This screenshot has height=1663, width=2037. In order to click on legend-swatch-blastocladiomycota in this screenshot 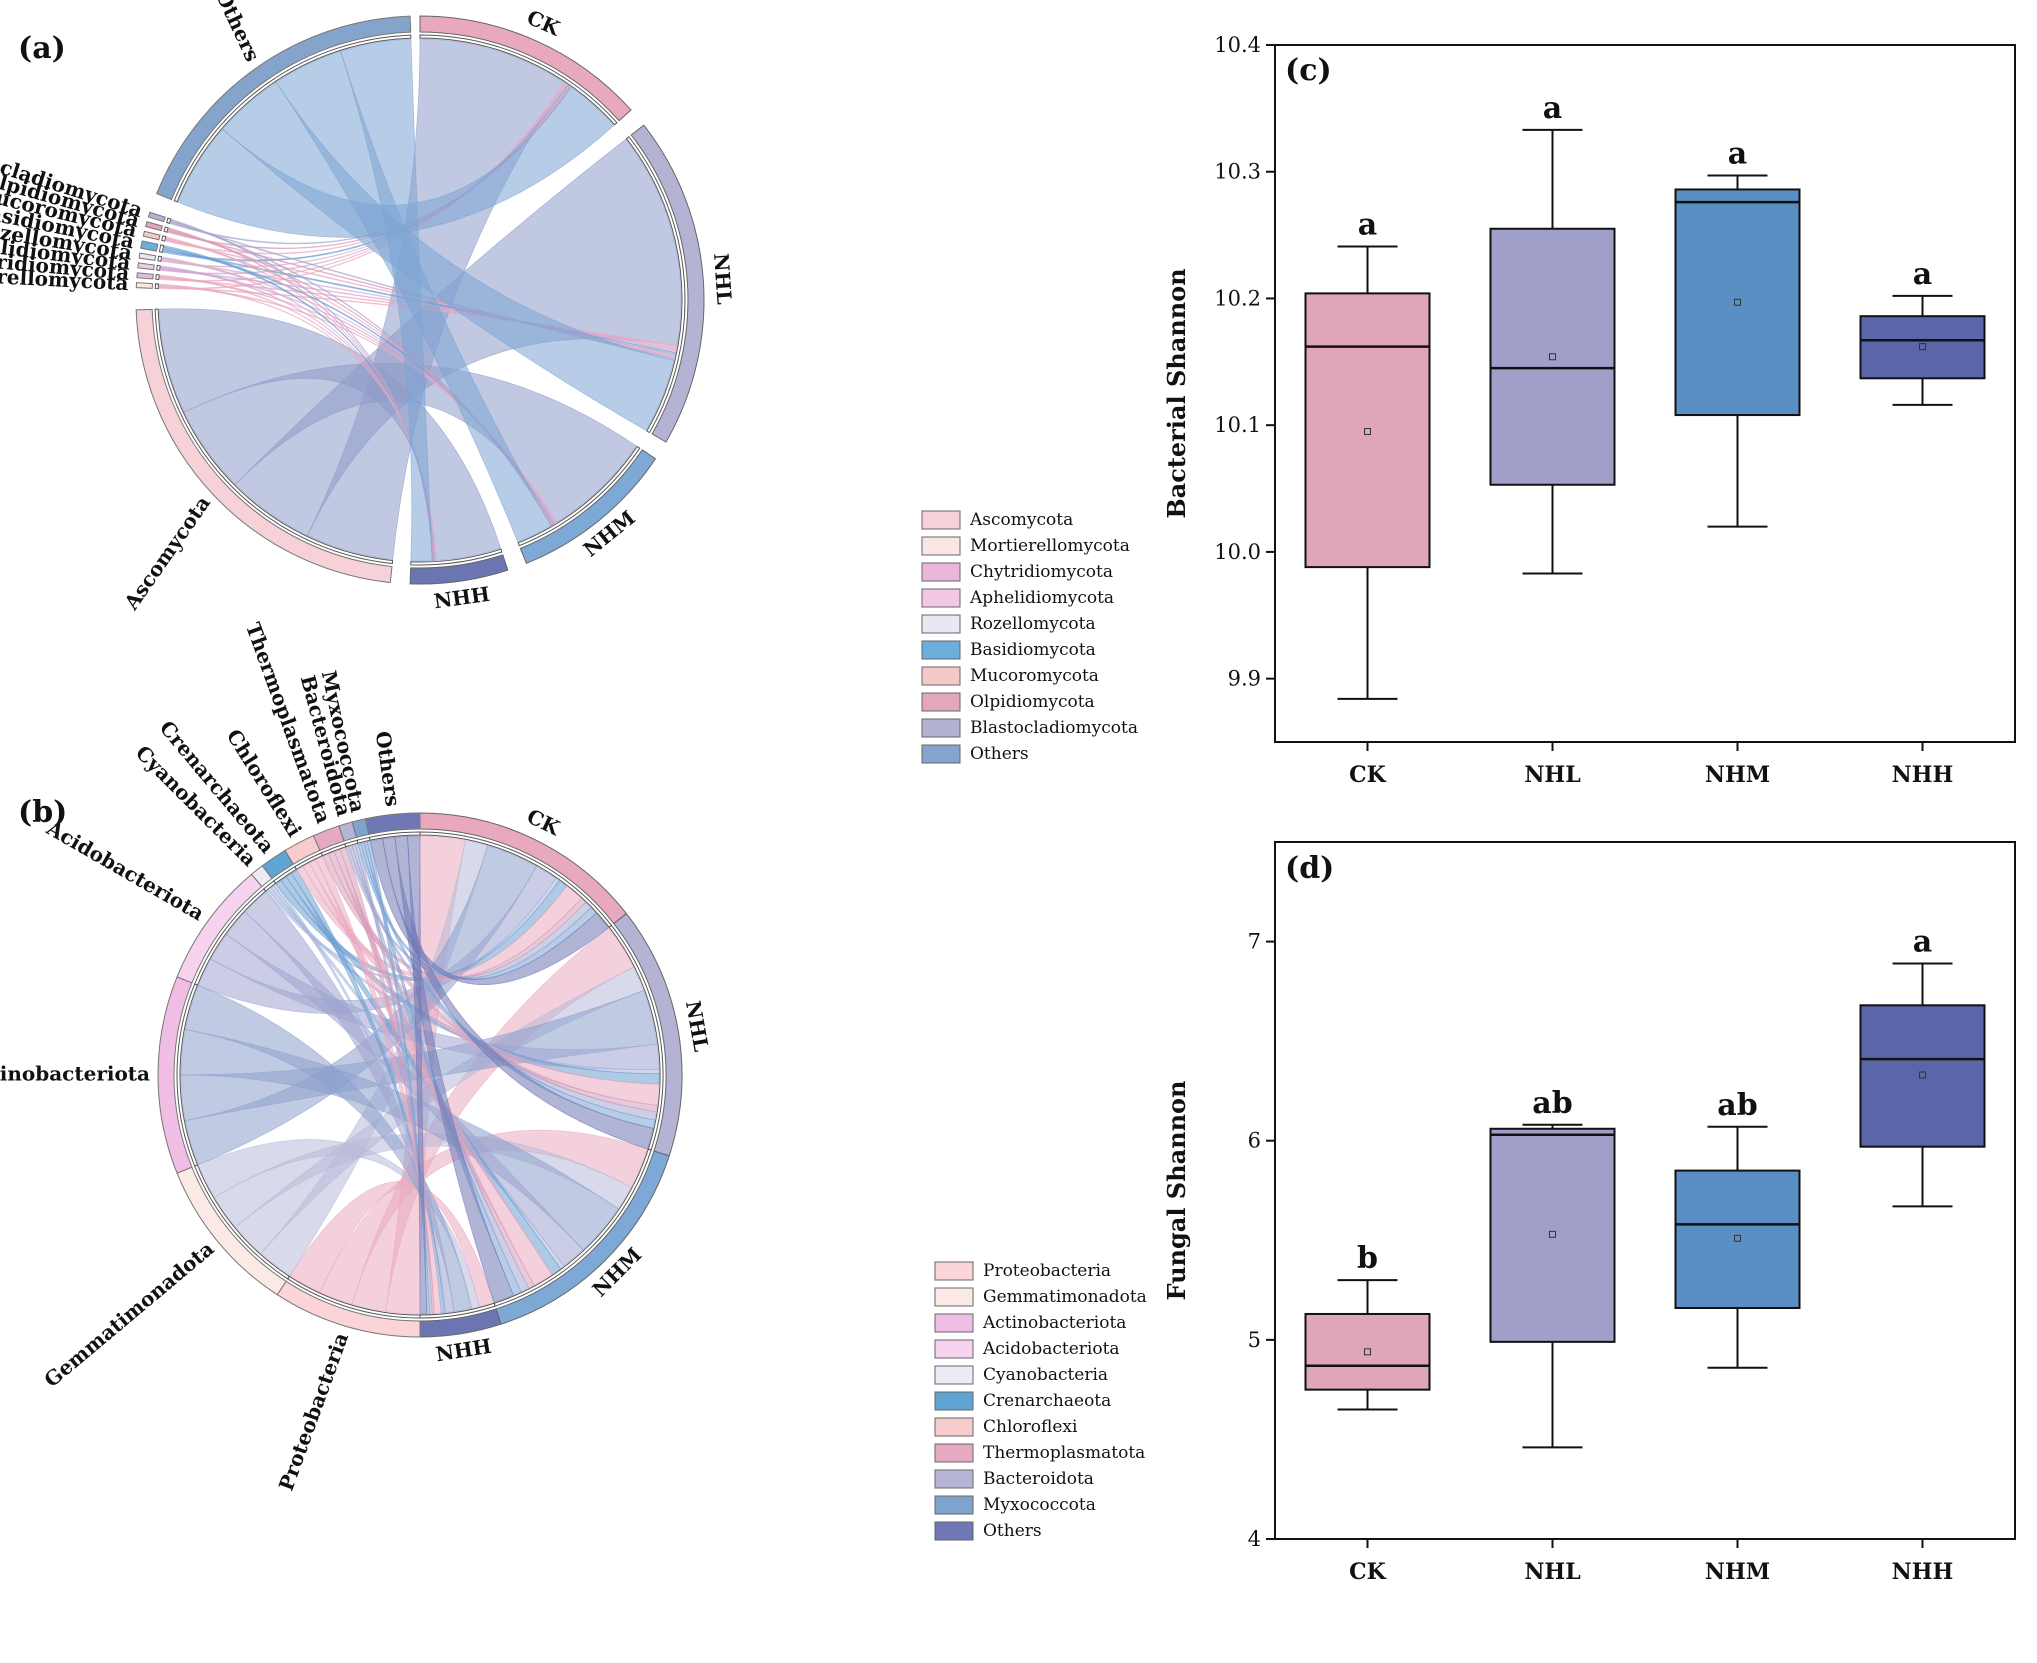, I will do `click(941, 728)`.